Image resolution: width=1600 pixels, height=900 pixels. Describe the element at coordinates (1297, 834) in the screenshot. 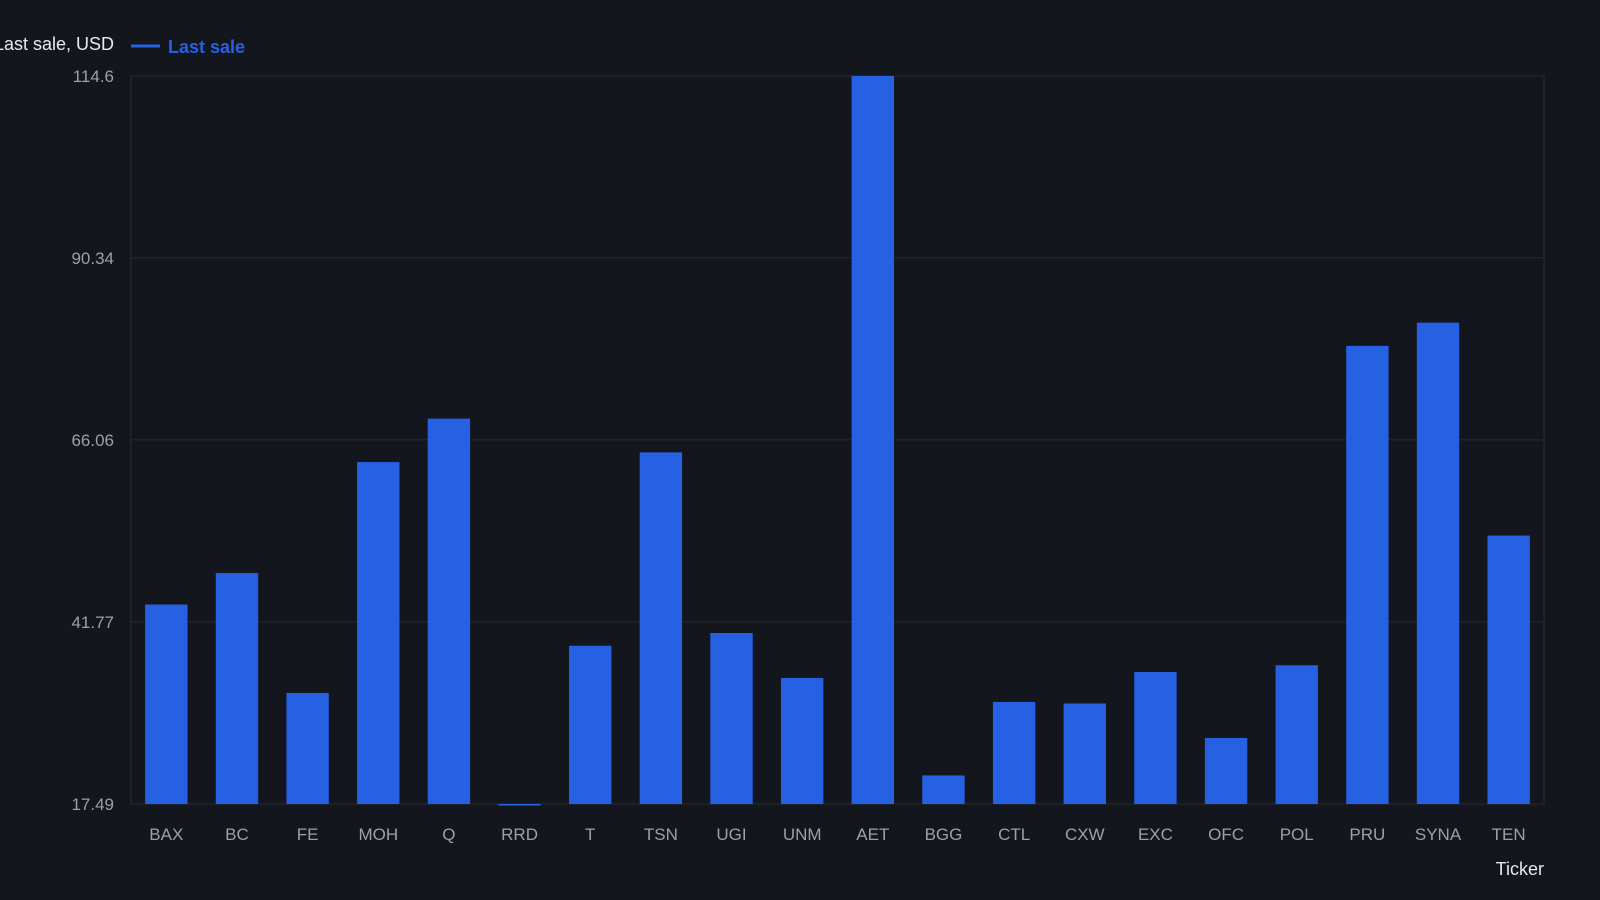

I see `x-tick-label: POL` at that location.